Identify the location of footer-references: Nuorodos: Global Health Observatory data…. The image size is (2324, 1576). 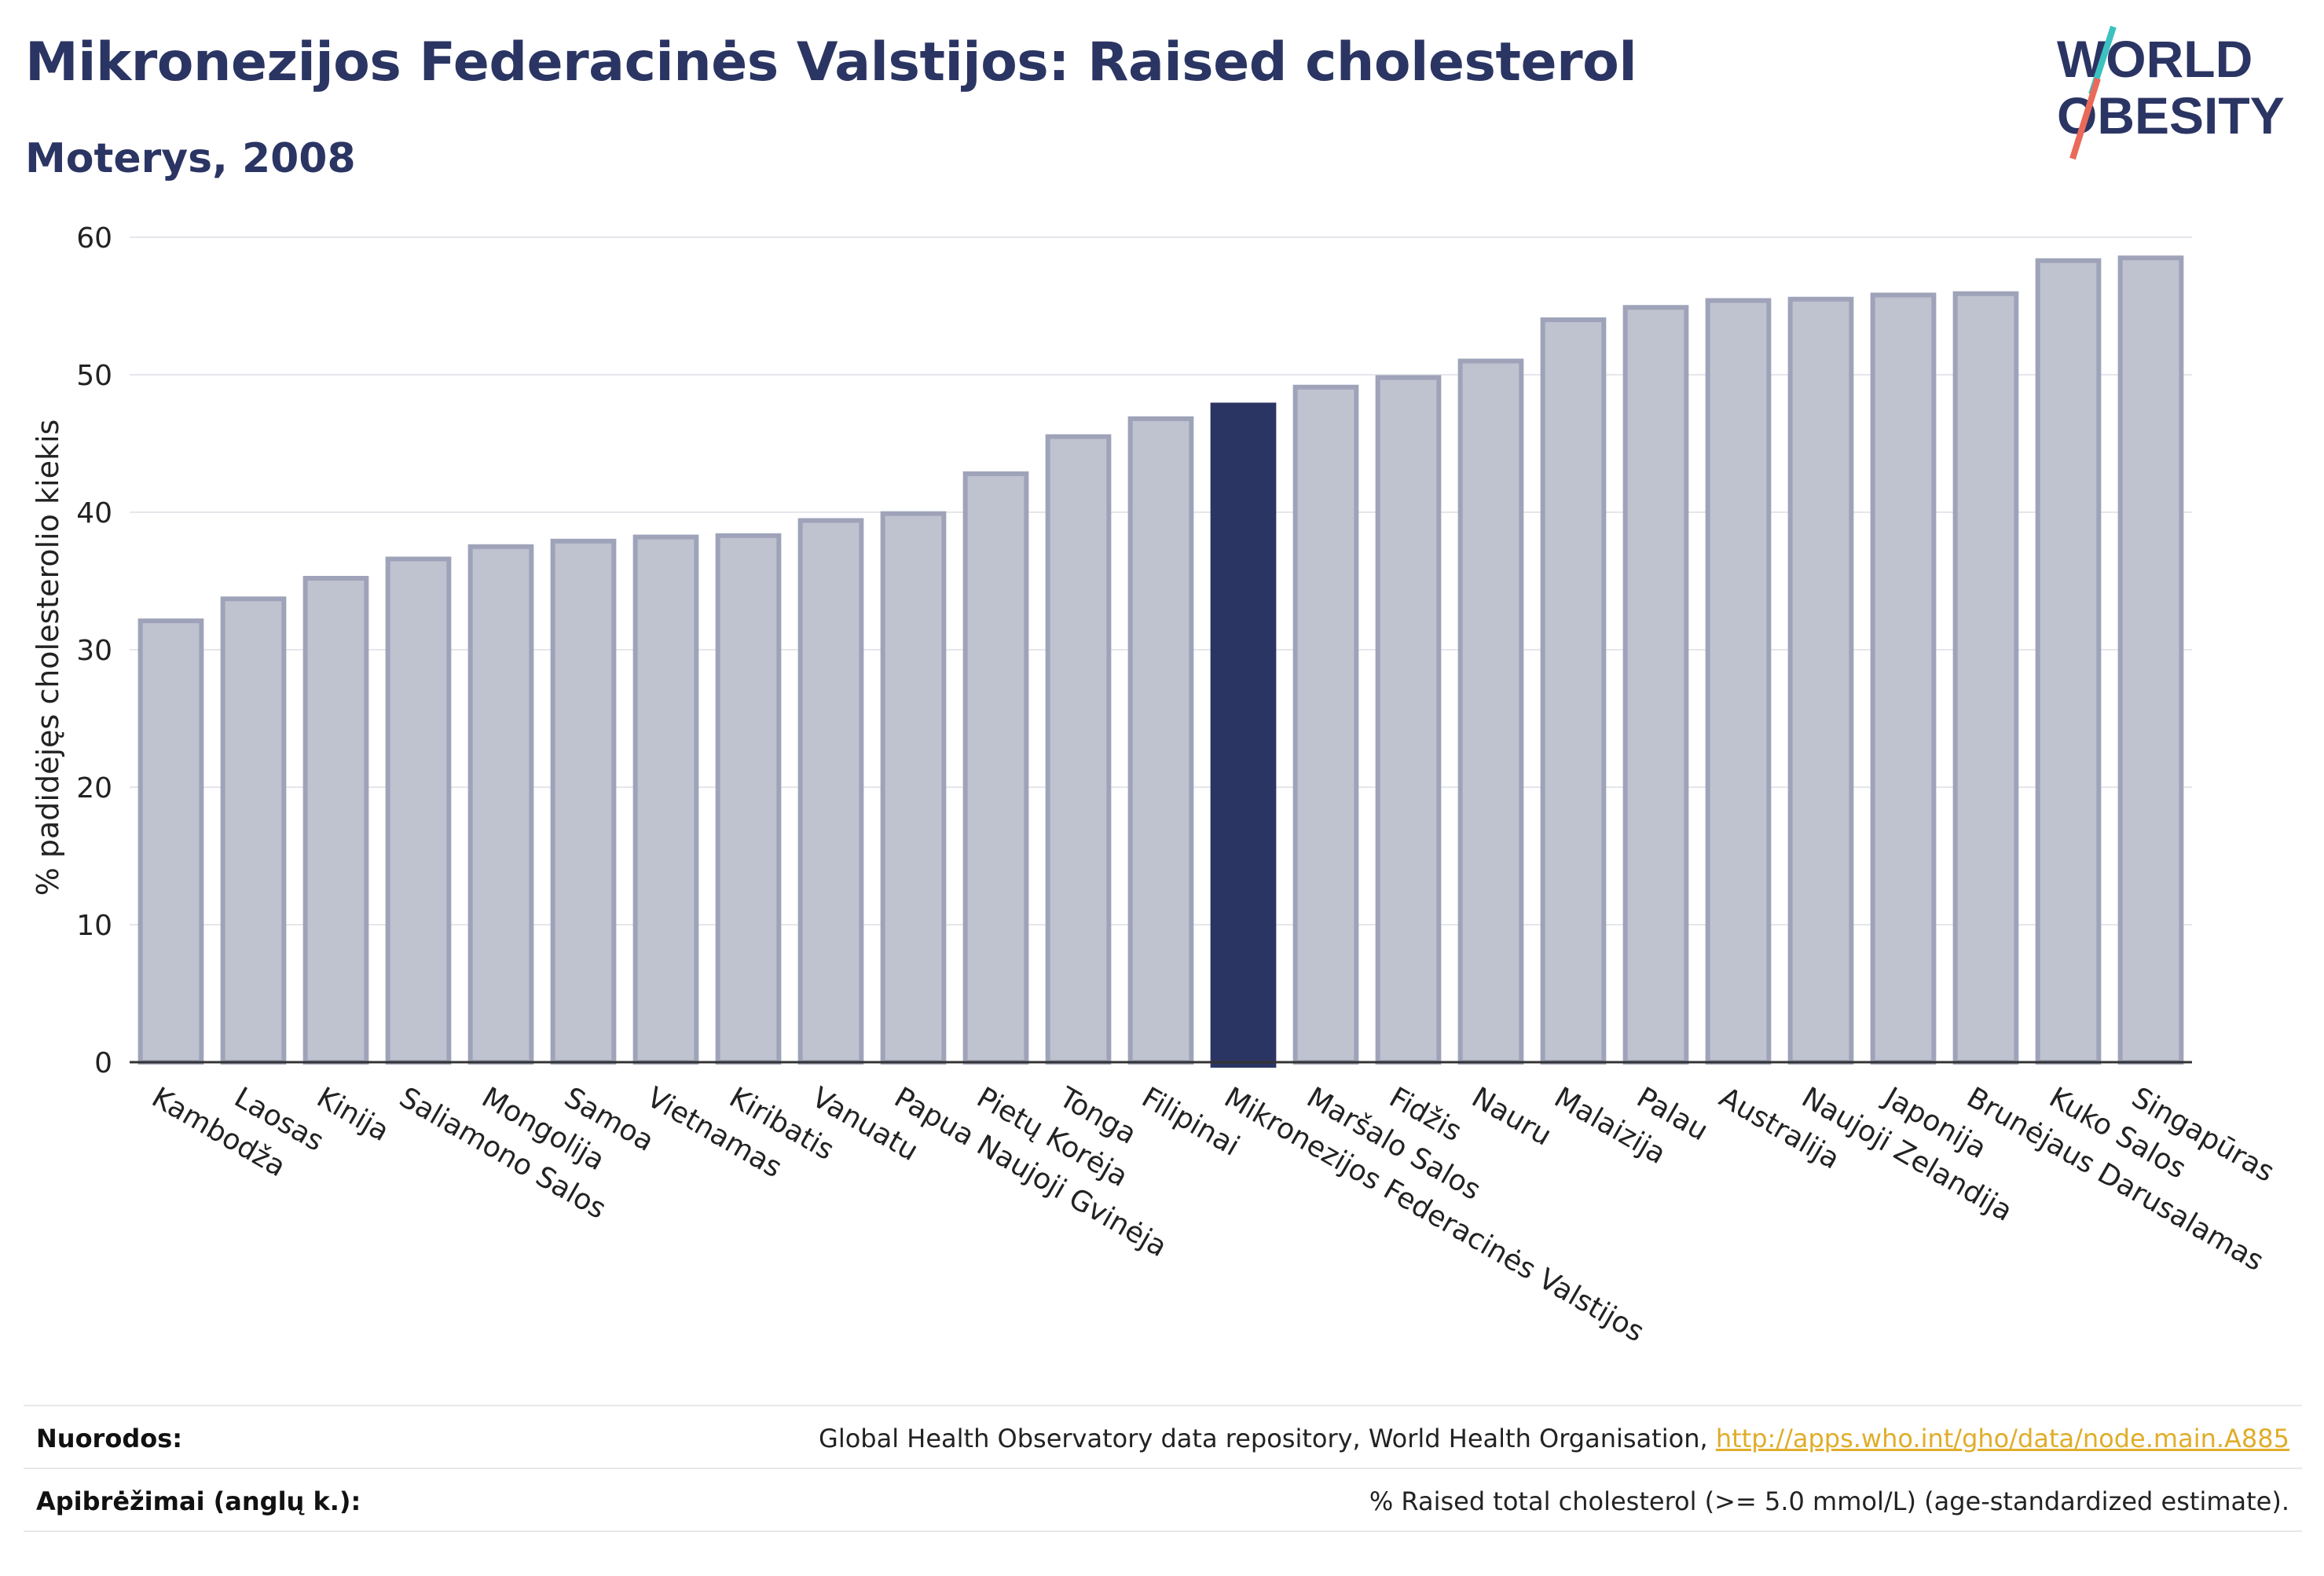
(1163, 1437).